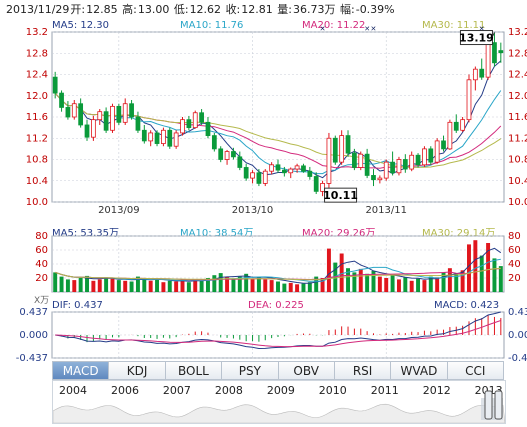  Describe the element at coordinates (459, 233) in the screenshot. I see `volume-ma30-label: MA30: 29.14万` at that location.